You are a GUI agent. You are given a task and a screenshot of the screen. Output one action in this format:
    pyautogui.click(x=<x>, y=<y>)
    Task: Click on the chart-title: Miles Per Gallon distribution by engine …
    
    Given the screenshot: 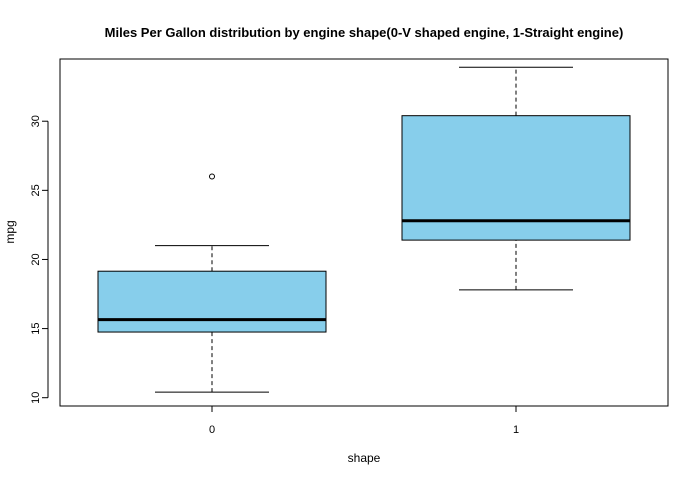 What is the action you would take?
    pyautogui.click(x=364, y=32)
    